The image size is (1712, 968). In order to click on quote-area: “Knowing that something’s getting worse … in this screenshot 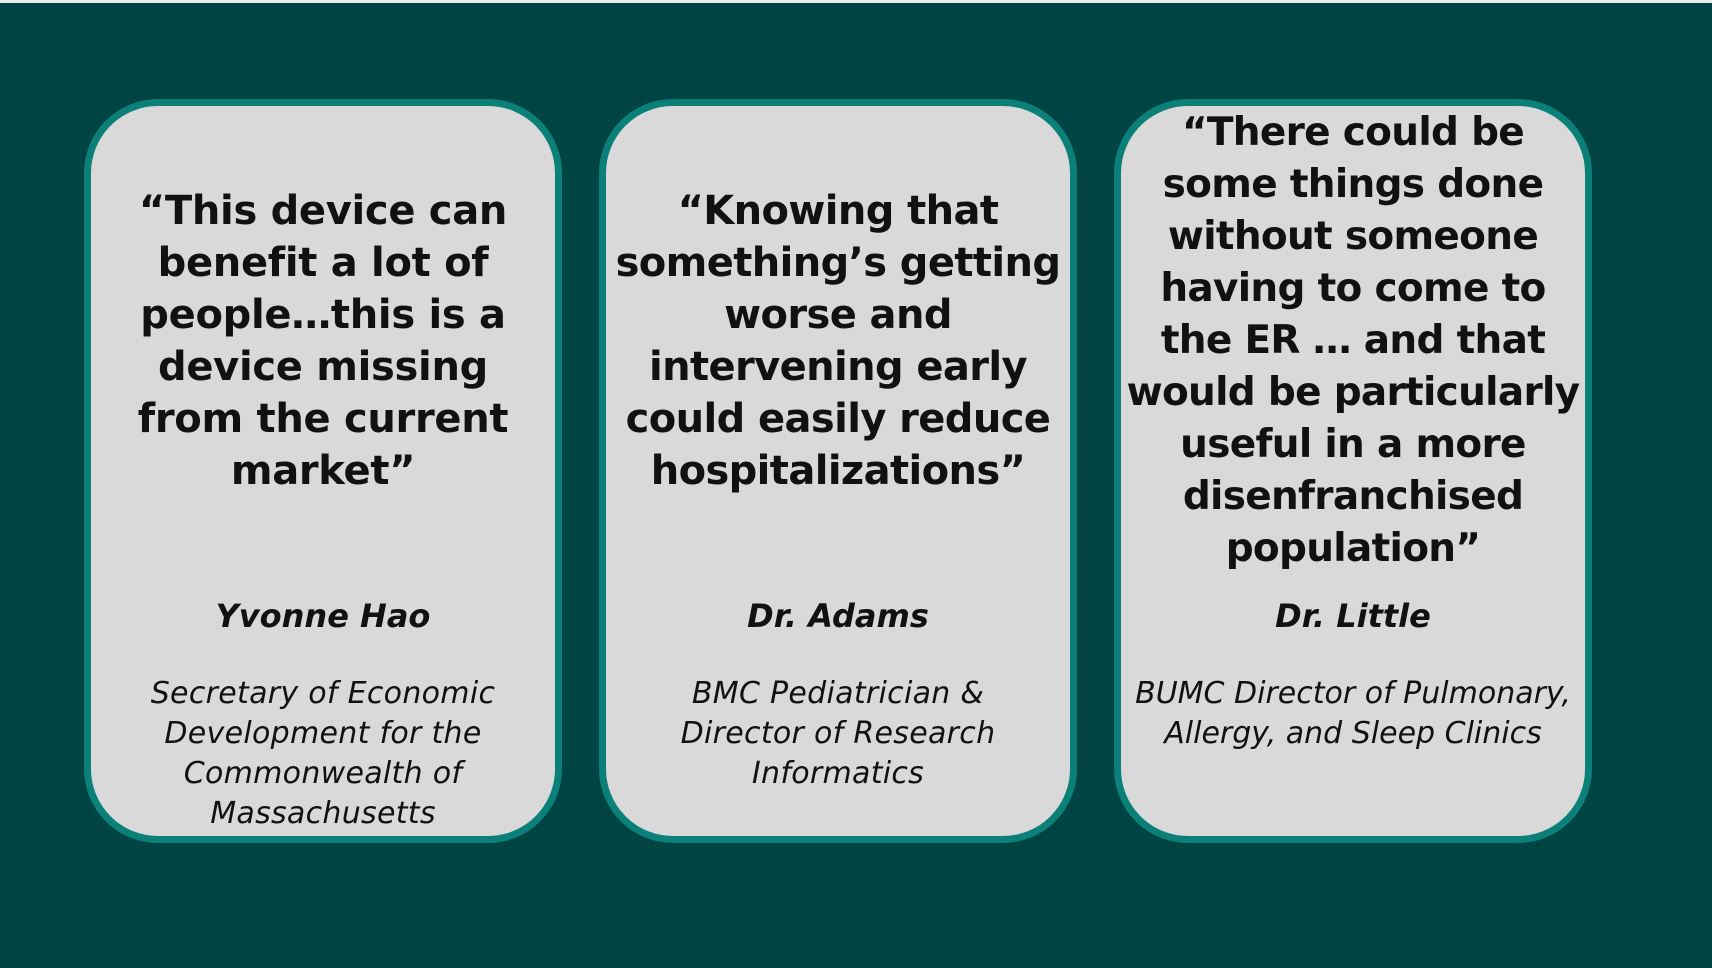, I will do `click(838, 341)`.